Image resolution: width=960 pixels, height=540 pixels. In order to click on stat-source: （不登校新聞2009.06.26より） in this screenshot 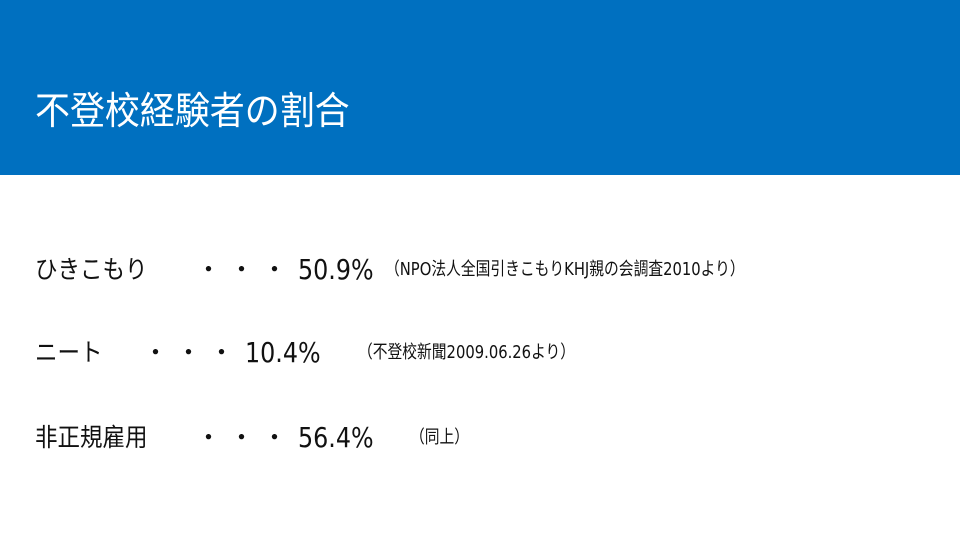, I will do `click(467, 352)`.